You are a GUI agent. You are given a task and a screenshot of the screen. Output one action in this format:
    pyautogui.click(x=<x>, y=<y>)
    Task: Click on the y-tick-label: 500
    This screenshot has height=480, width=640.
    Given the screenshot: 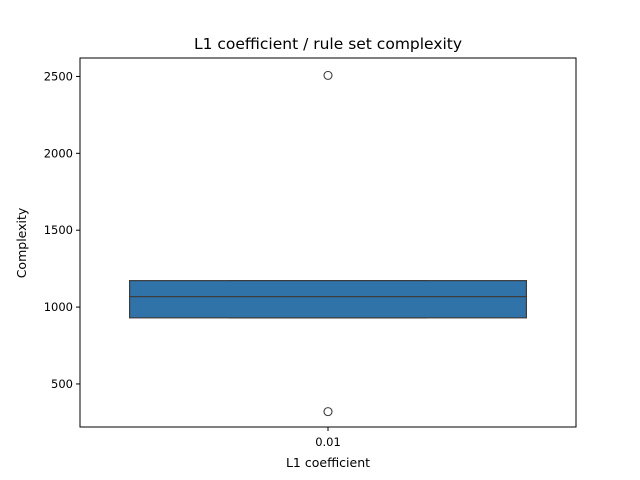 What is the action you would take?
    pyautogui.click(x=62, y=384)
    